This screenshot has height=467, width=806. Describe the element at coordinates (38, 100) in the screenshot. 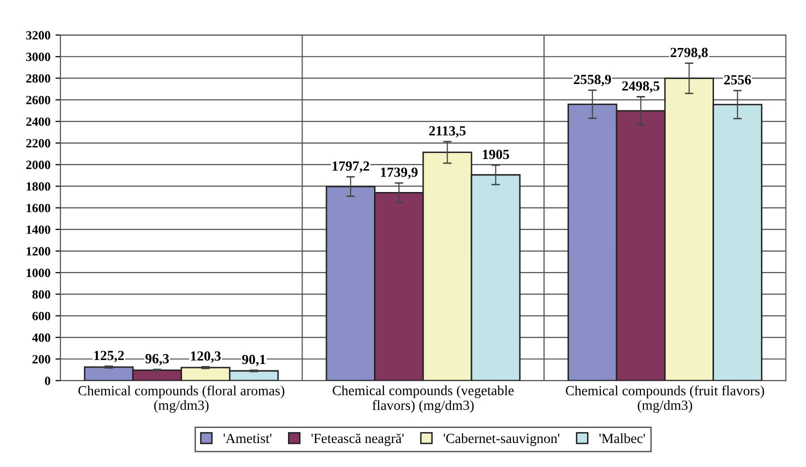

I see `y-tick-label: 2600` at that location.